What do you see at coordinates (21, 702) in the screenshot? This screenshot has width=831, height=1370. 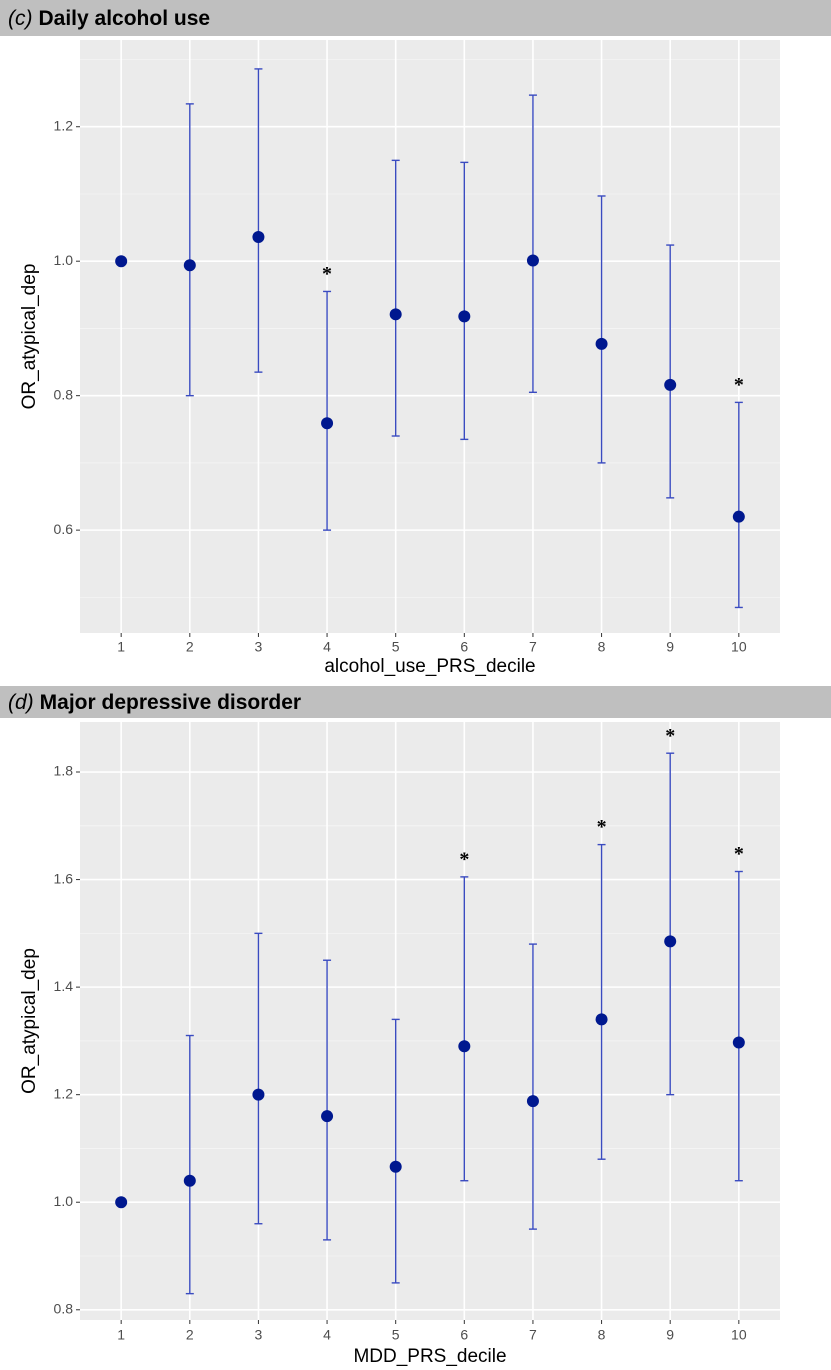 I see `panel-label: (d)` at bounding box center [21, 702].